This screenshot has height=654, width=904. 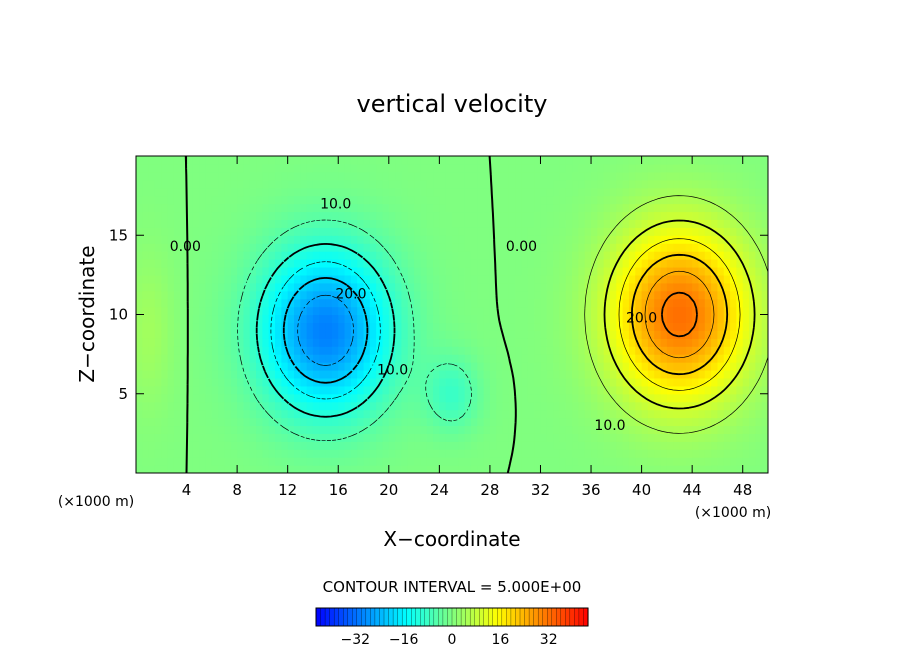 I want to click on colorbar-frame, so click(x=452, y=617).